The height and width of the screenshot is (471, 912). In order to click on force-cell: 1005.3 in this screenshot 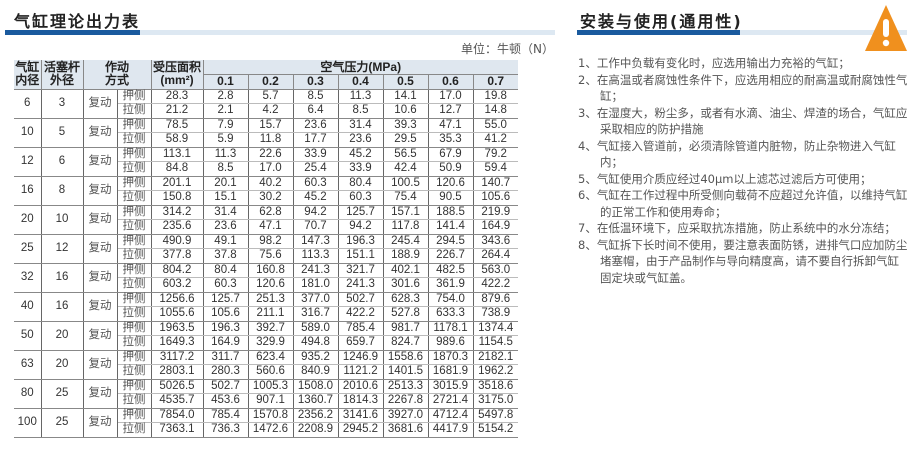, I will do `click(271, 386)`.